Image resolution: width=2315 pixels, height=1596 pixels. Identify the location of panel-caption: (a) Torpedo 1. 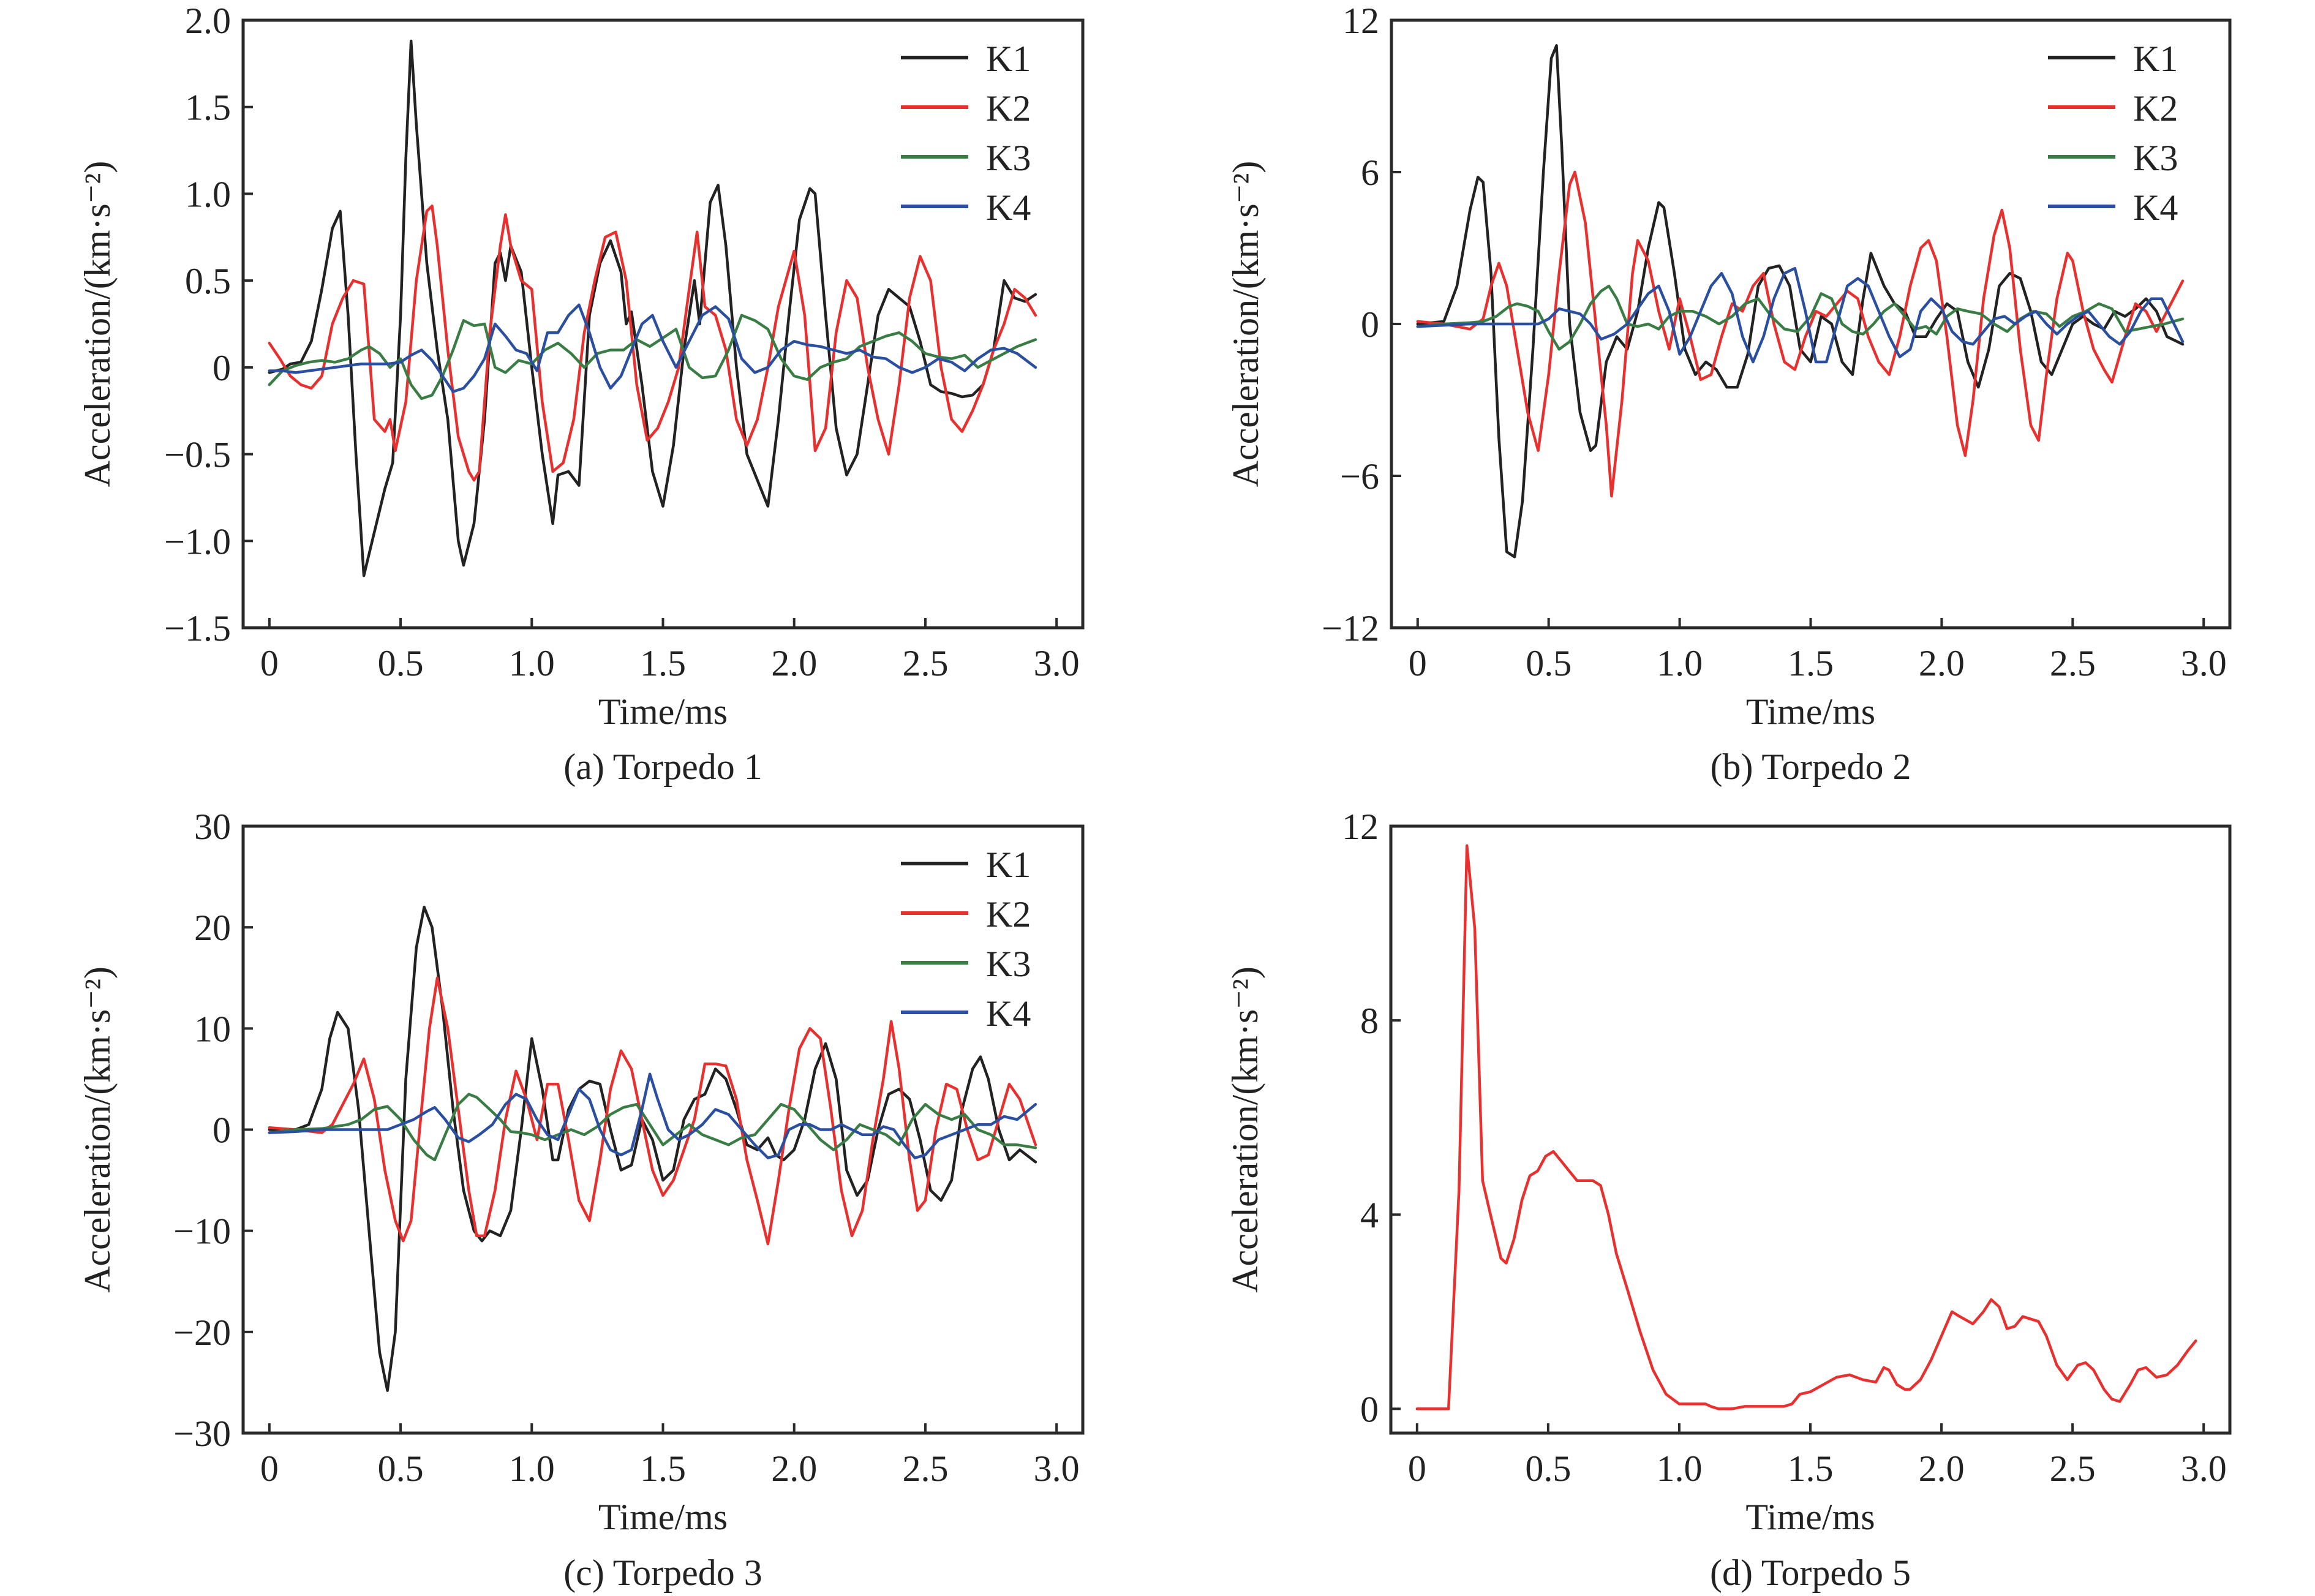
(663, 767).